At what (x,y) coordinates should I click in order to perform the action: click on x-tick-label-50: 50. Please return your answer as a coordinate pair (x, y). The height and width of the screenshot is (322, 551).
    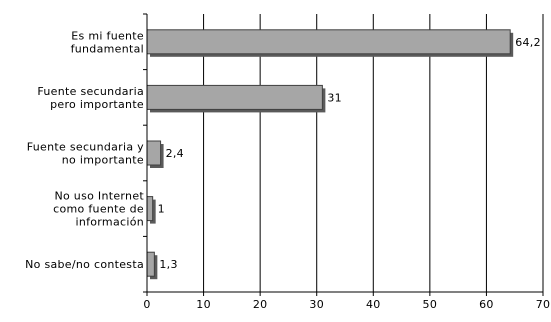
    Looking at the image, I should click on (430, 304).